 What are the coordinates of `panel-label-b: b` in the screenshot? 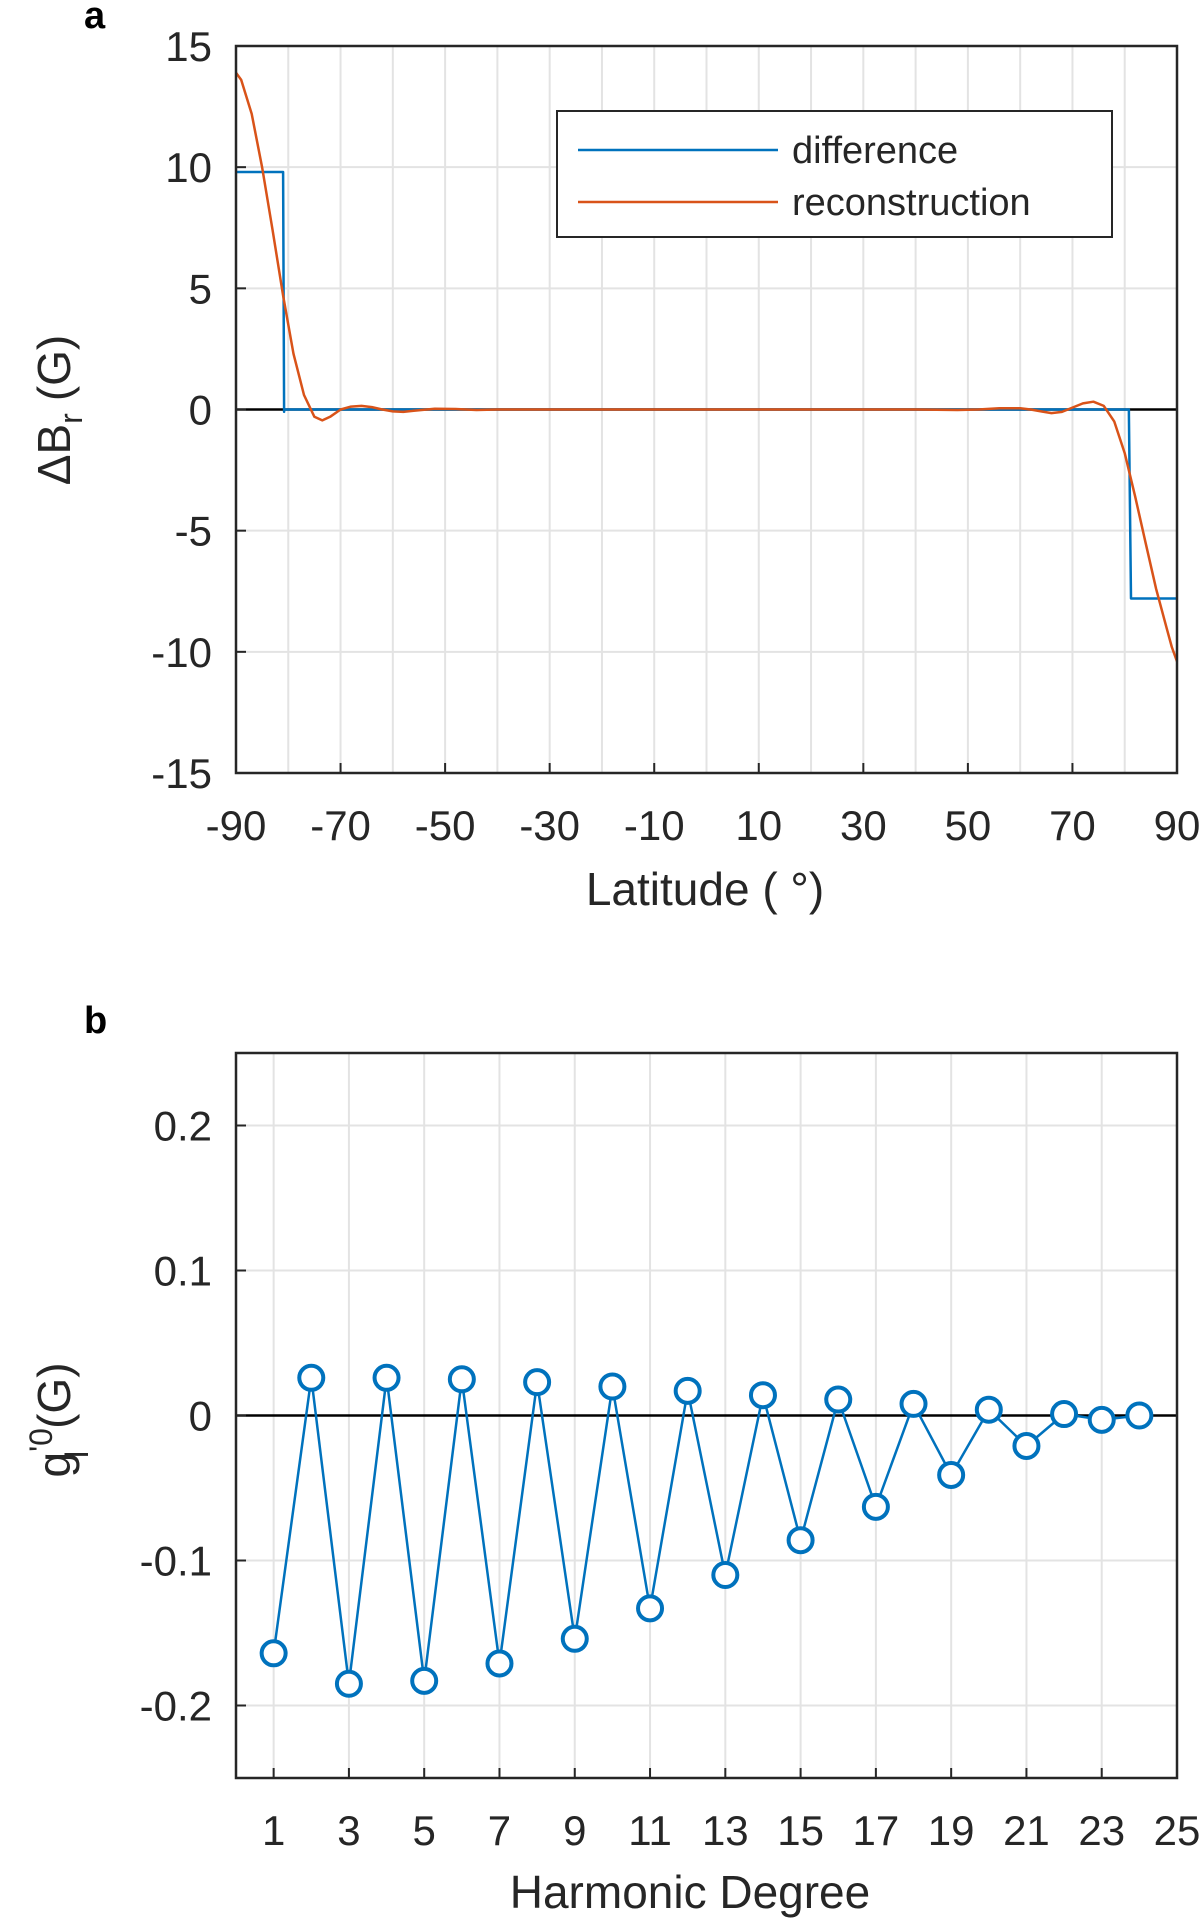 It's located at (95, 1021).